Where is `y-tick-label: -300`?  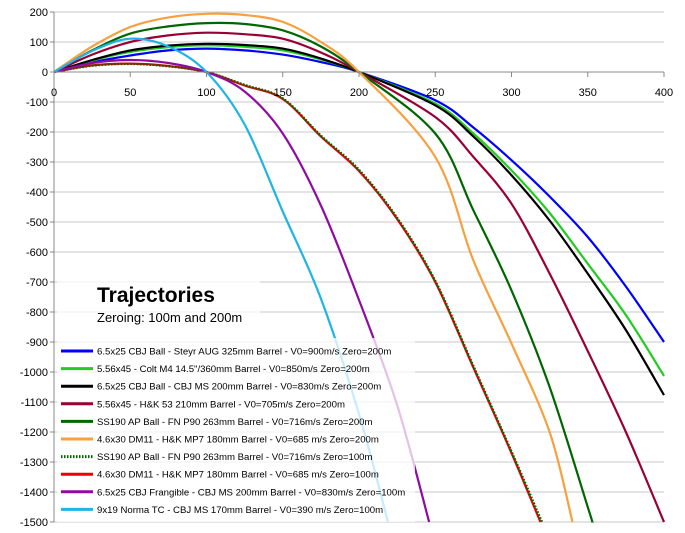 y-tick-label: -300 is located at coordinates (37, 163).